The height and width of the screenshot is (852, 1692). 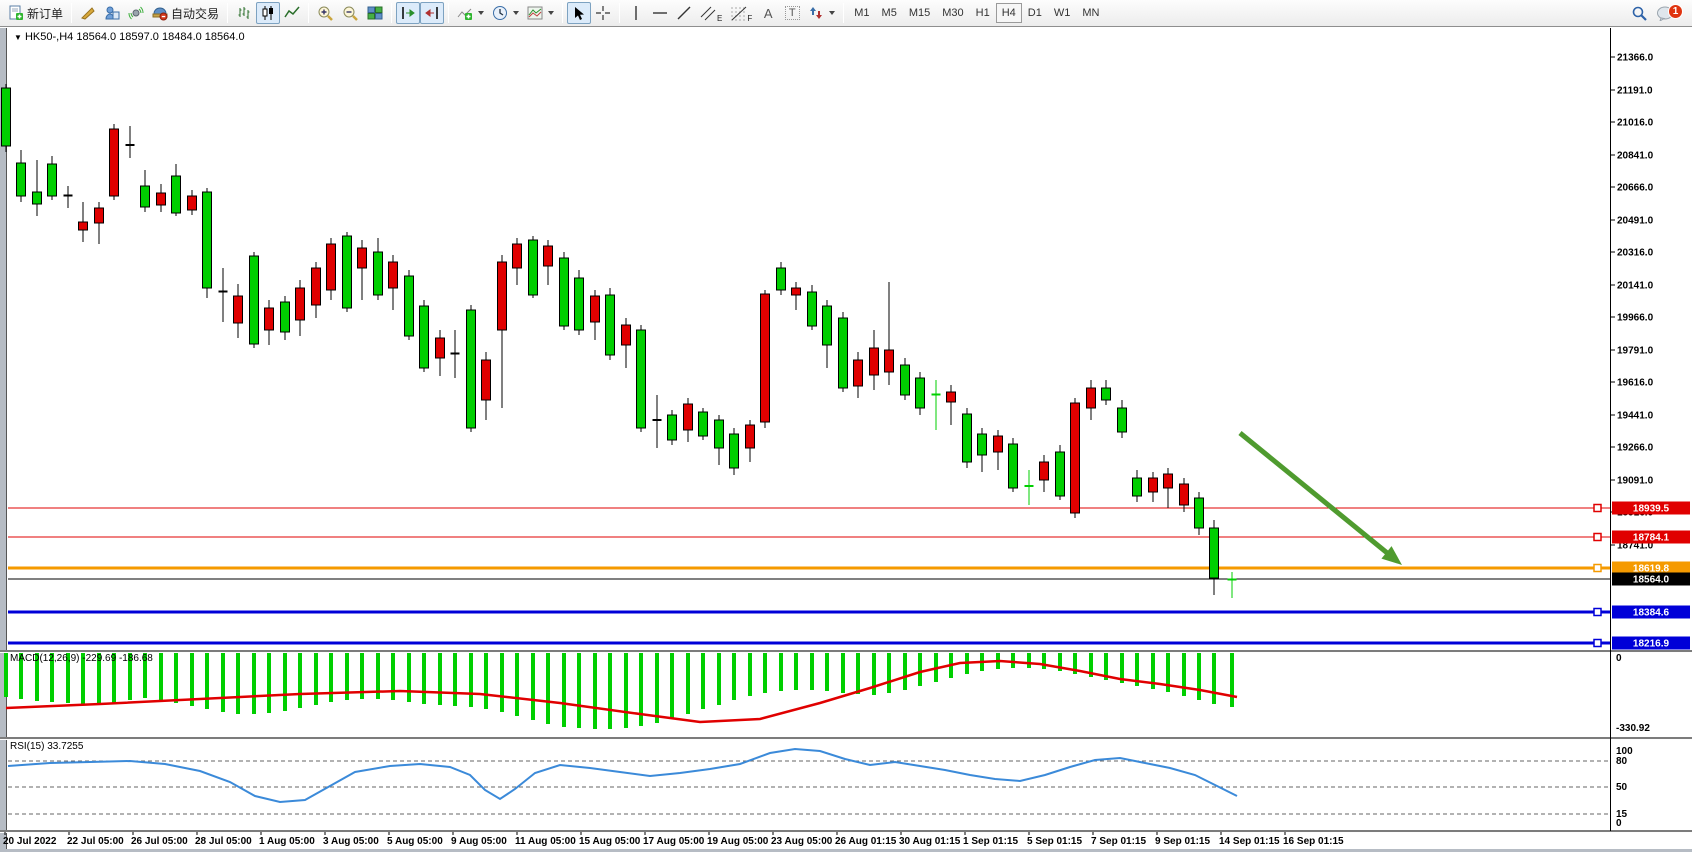 I want to click on svg-text: 20141.0, so click(x=1635, y=286).